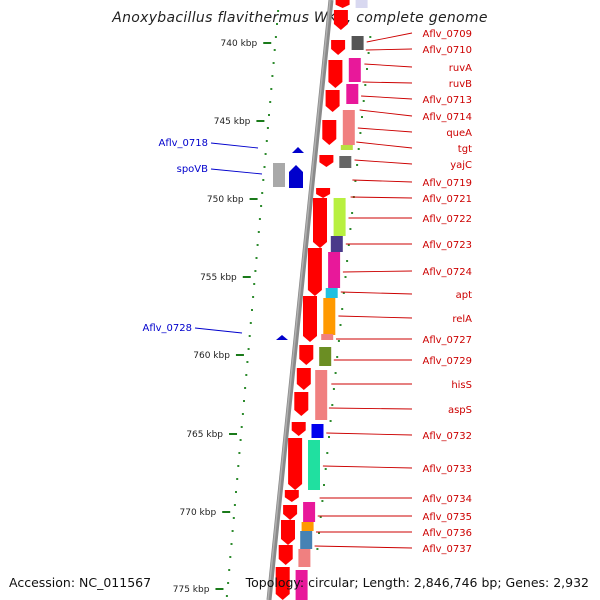 This screenshot has height=600, width=600. Describe the element at coordinates (447, 245) in the screenshot. I see `gene-label: Aflv_0723` at that location.